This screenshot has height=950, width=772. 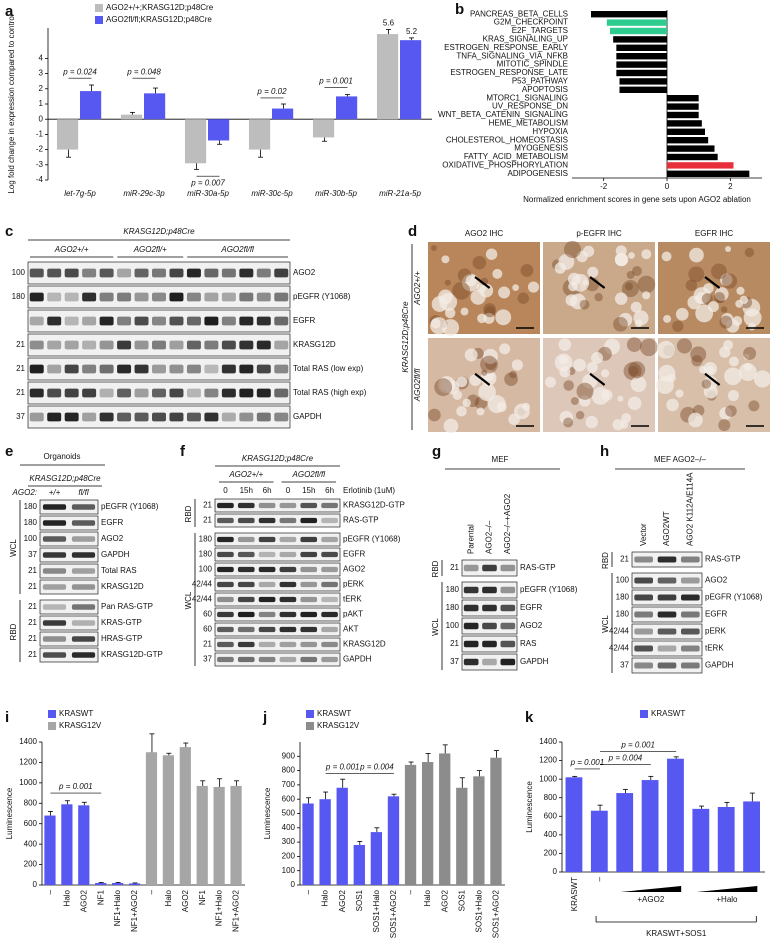 What do you see at coordinates (308, 891) in the screenshot?
I see `x-tick-label: –` at bounding box center [308, 891].